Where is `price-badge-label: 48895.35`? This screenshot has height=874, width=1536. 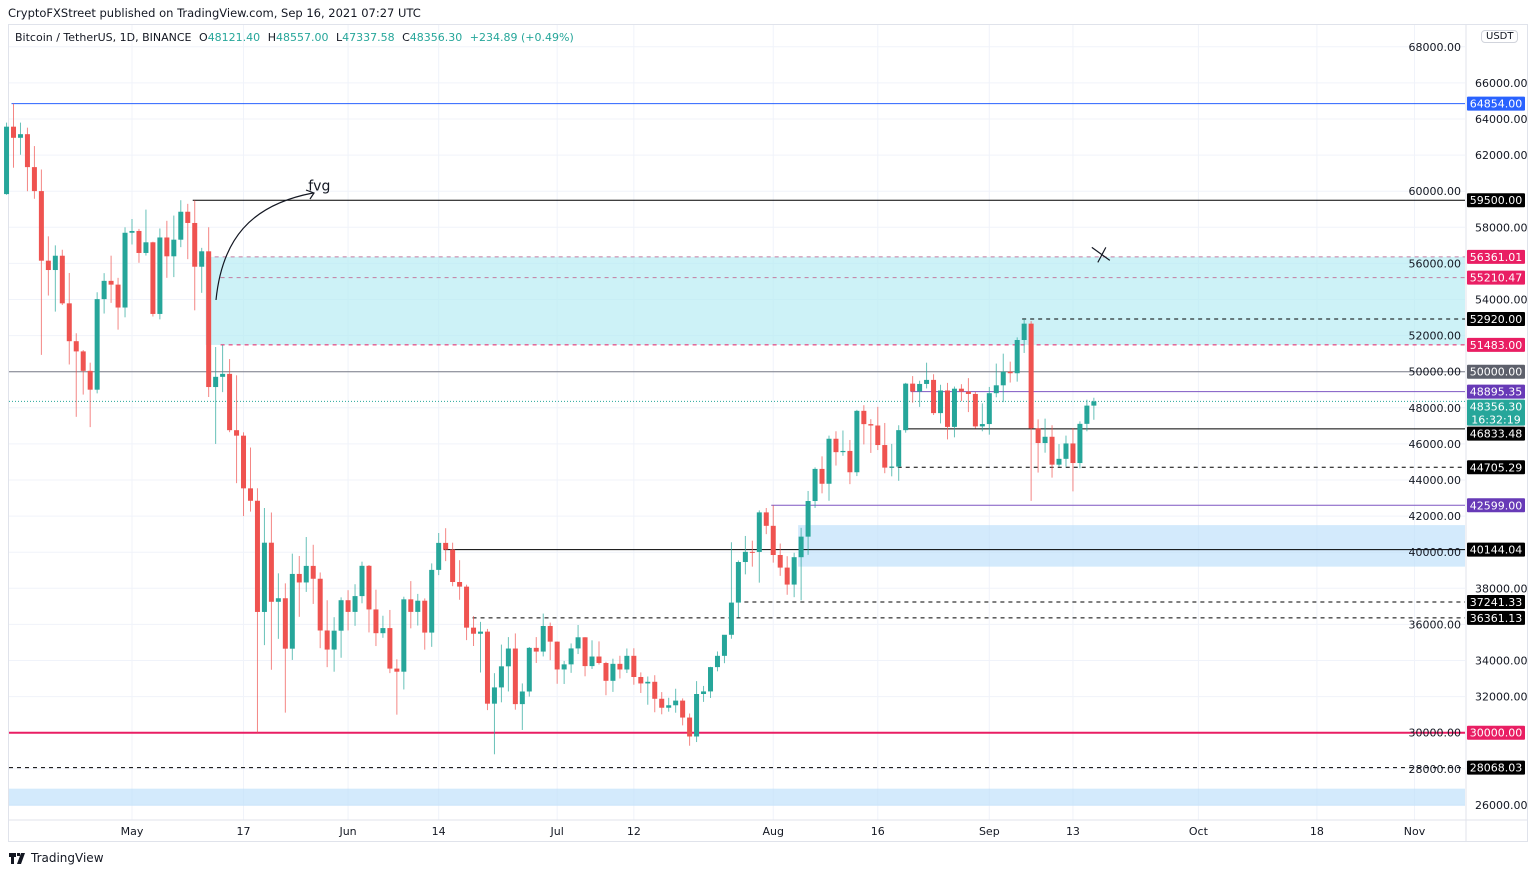 price-badge-label: 48895.35 is located at coordinates (1496, 392).